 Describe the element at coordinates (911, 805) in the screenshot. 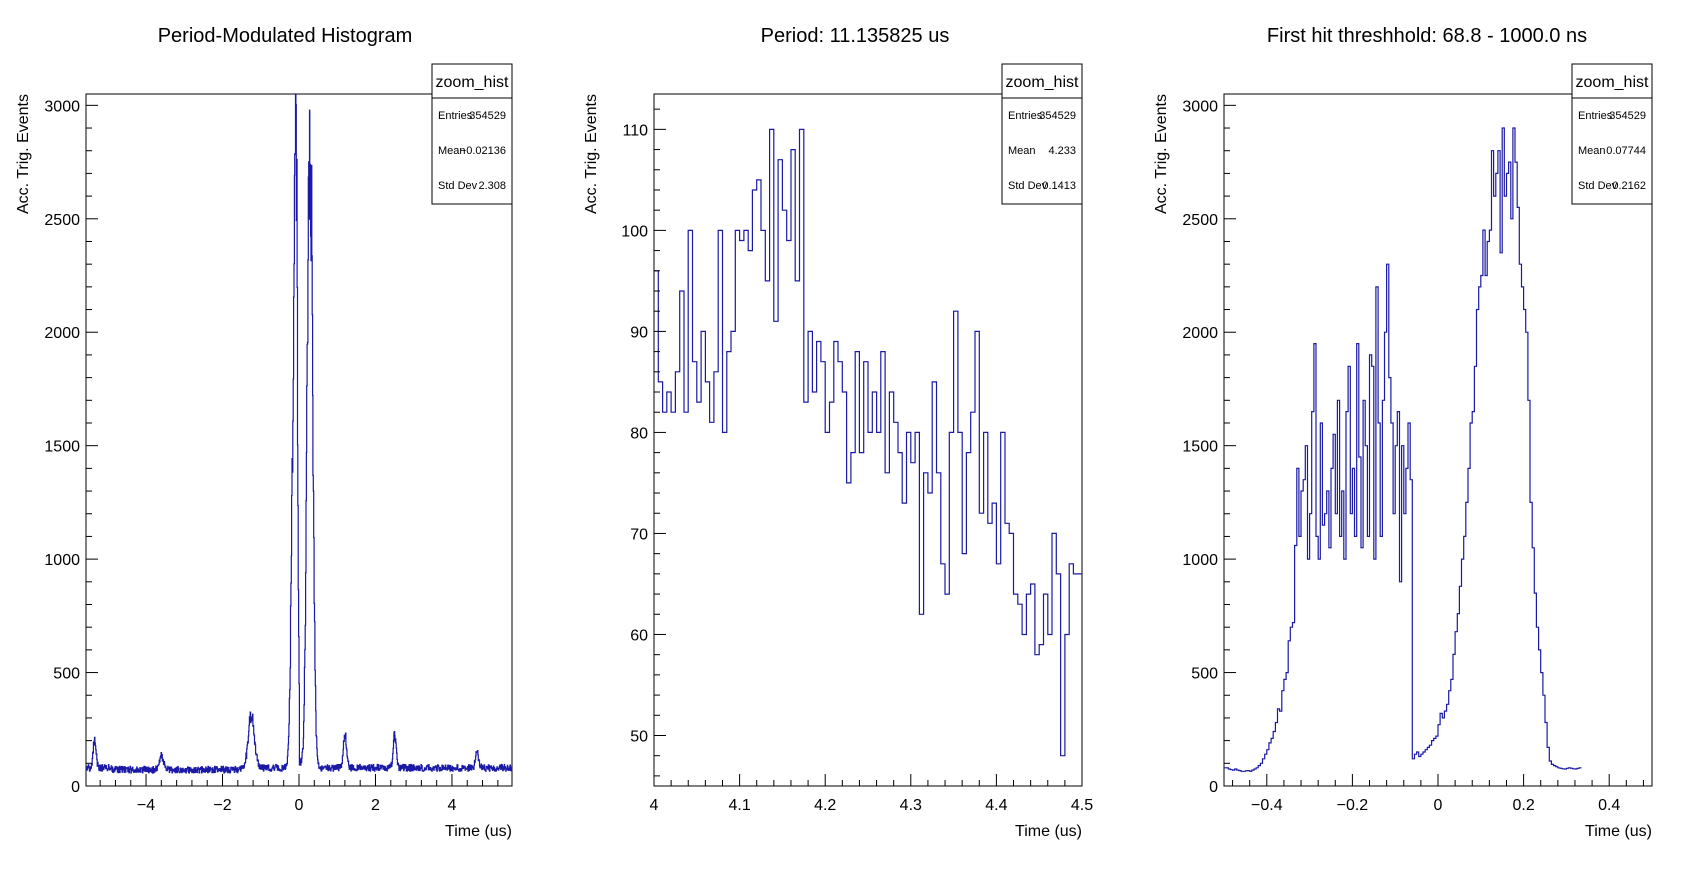

I see `x-tick-label: 4.3` at that location.